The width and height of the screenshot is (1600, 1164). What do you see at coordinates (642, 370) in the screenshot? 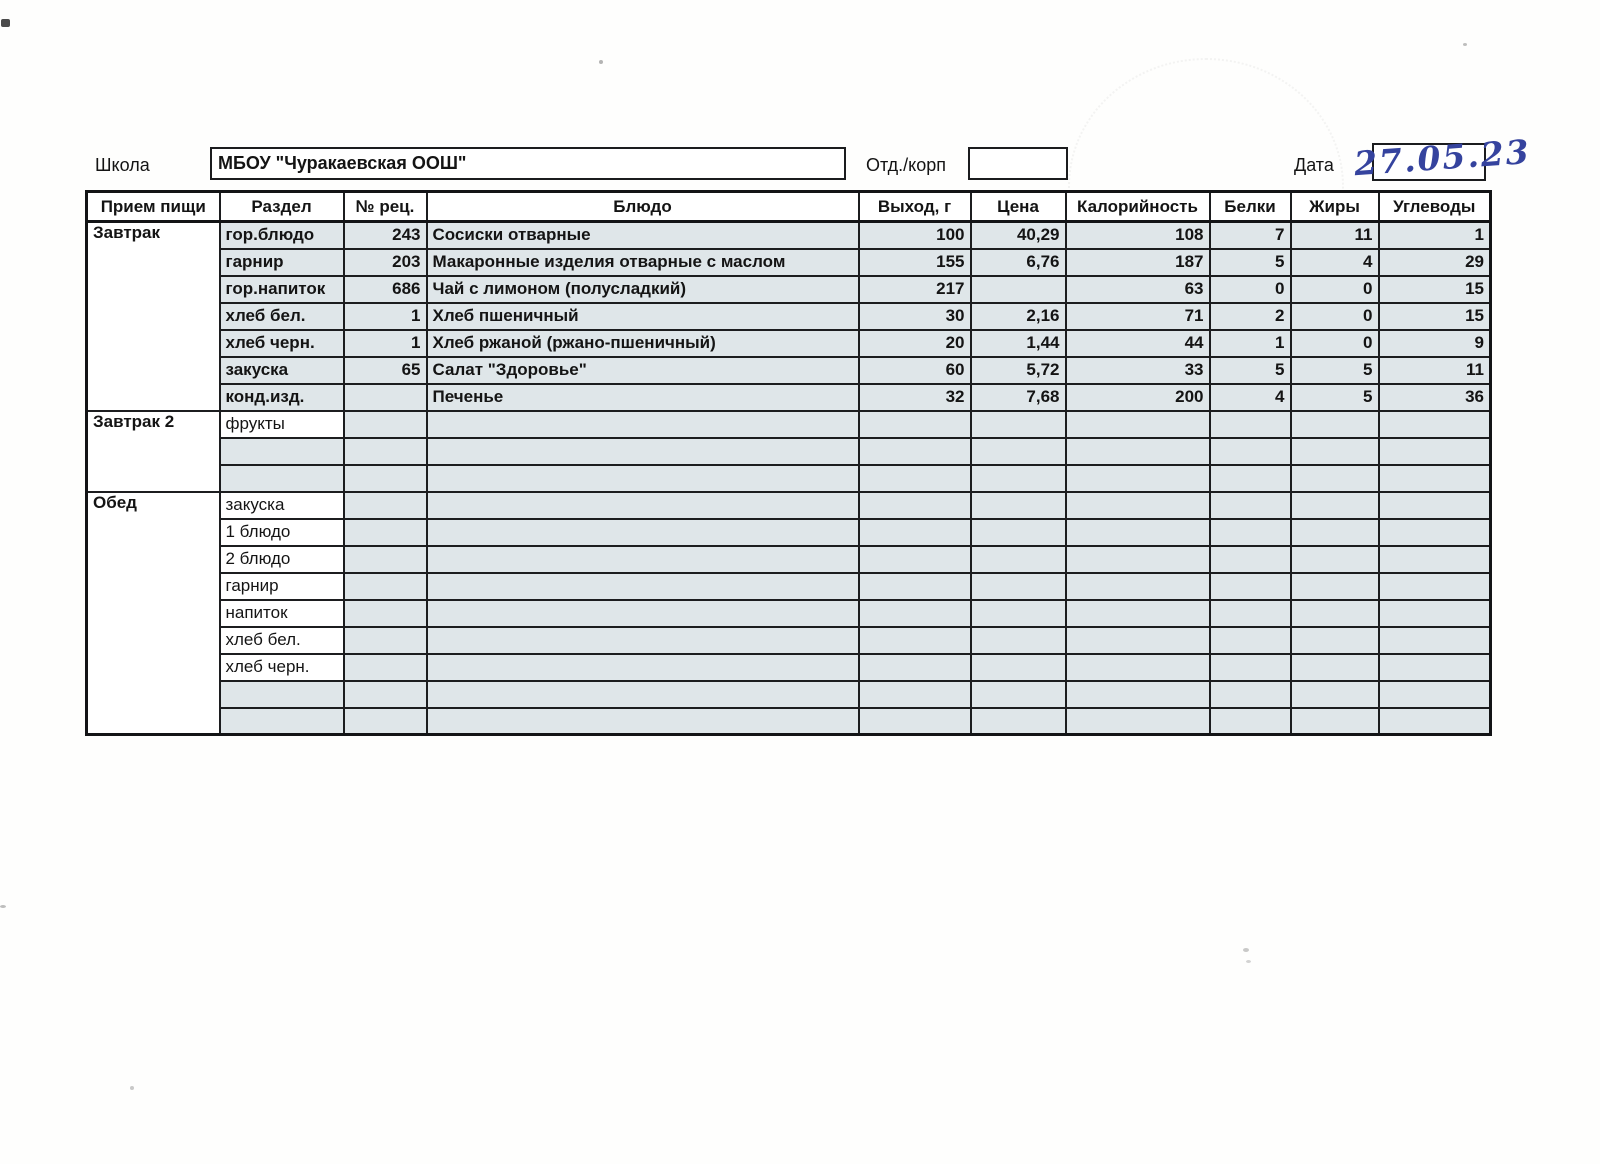
I see `cell-dish: Салат "Здоровье"` at bounding box center [642, 370].